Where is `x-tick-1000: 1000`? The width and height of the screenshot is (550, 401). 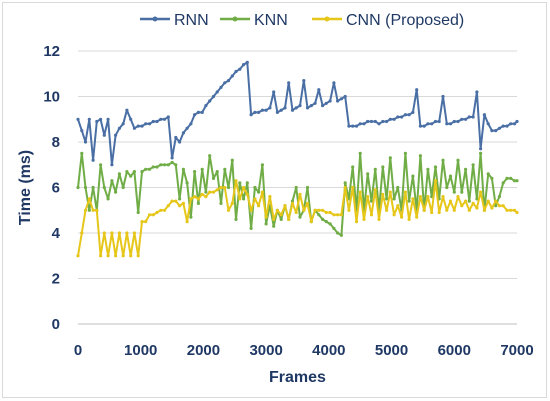 x-tick-1000: 1000 is located at coordinates (140, 350).